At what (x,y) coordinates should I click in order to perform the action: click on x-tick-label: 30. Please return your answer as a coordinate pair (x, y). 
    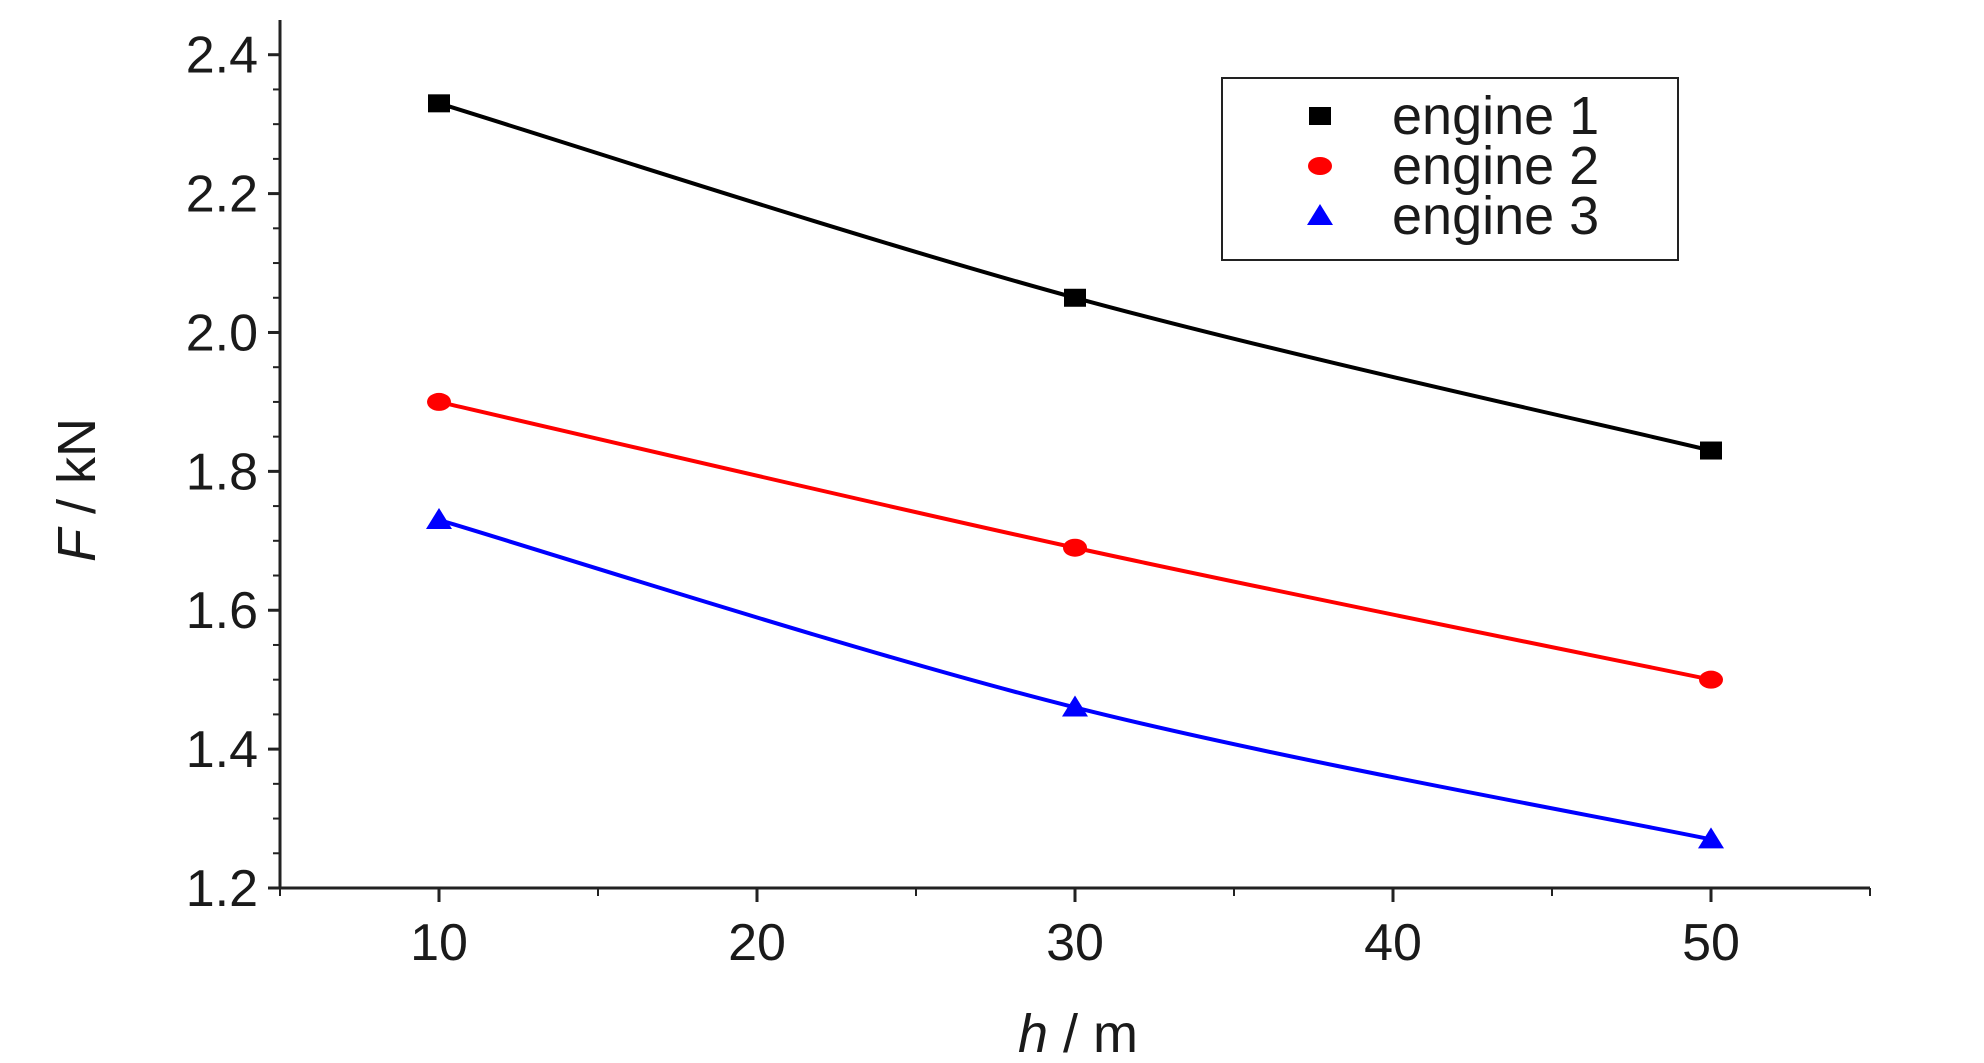
    Looking at the image, I should click on (1075, 943).